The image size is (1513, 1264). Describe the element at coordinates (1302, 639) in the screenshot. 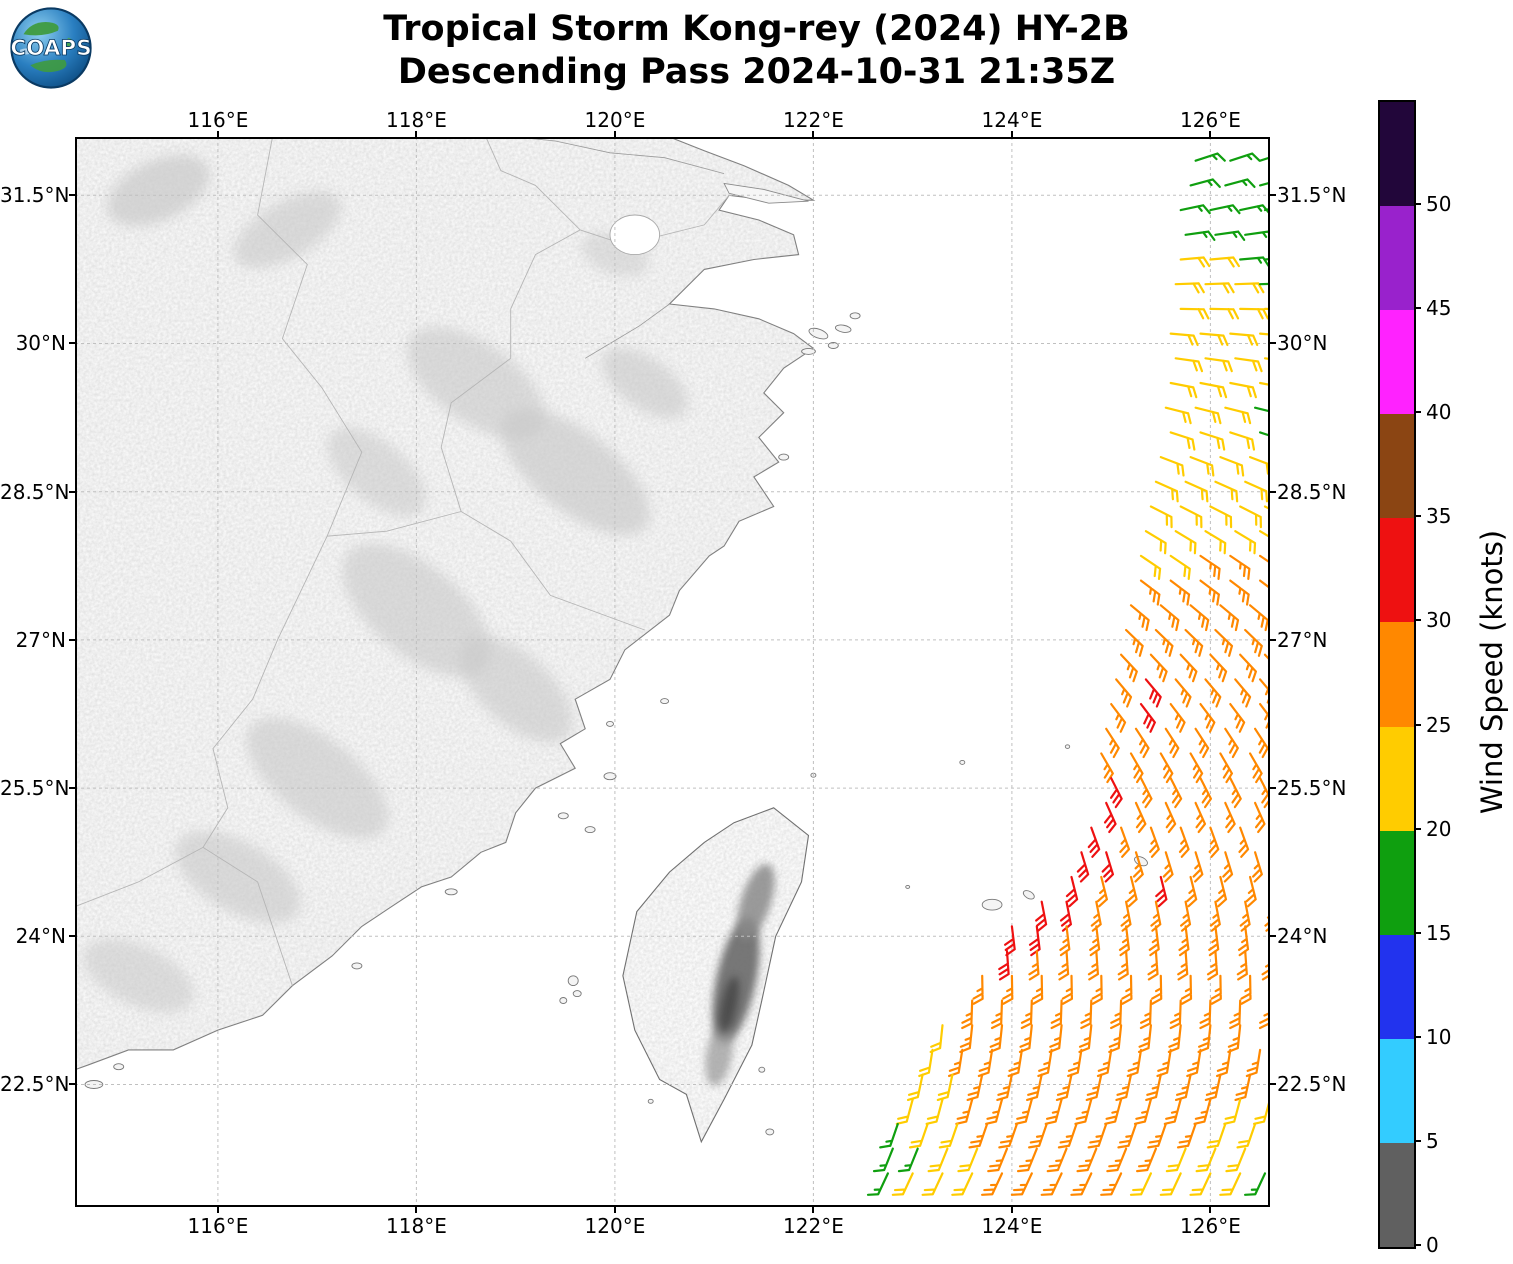

I see `lat-tick-label-right: 27°N` at that location.